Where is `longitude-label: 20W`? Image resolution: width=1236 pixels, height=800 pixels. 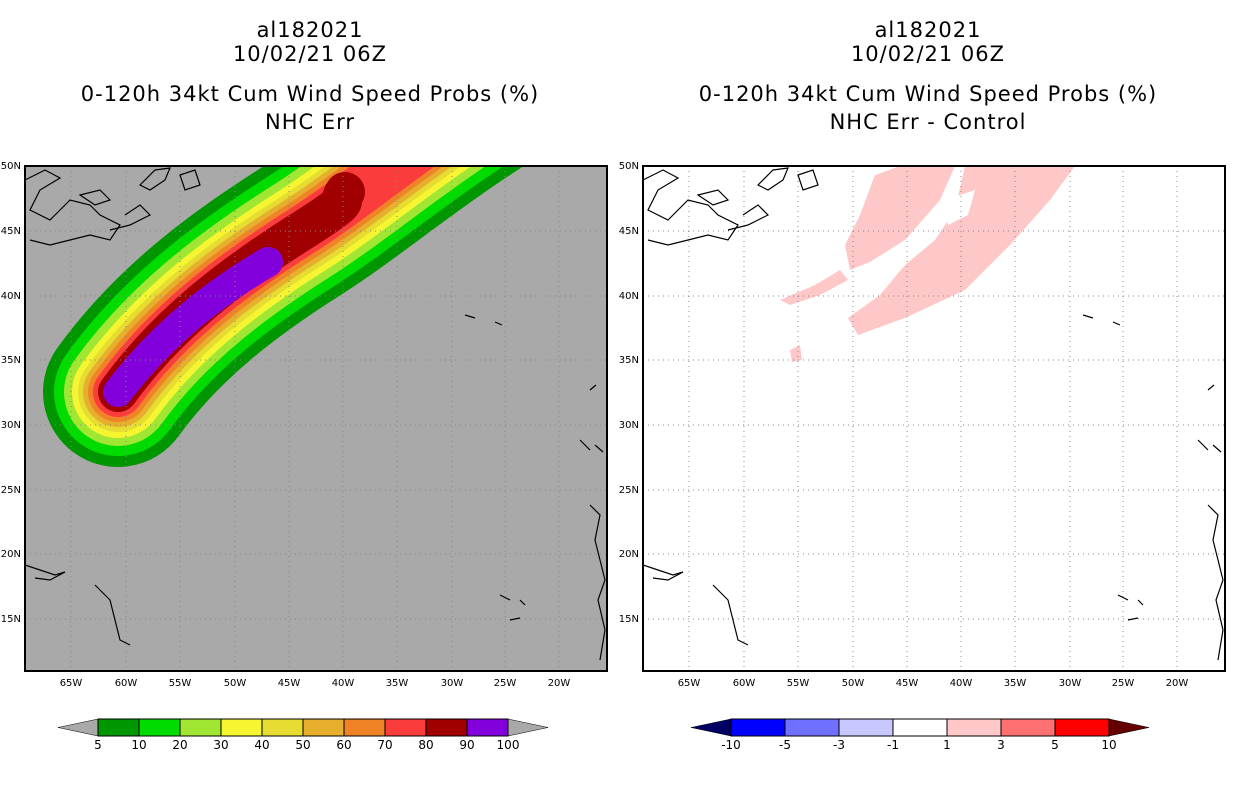
longitude-label: 20W is located at coordinates (1177, 683).